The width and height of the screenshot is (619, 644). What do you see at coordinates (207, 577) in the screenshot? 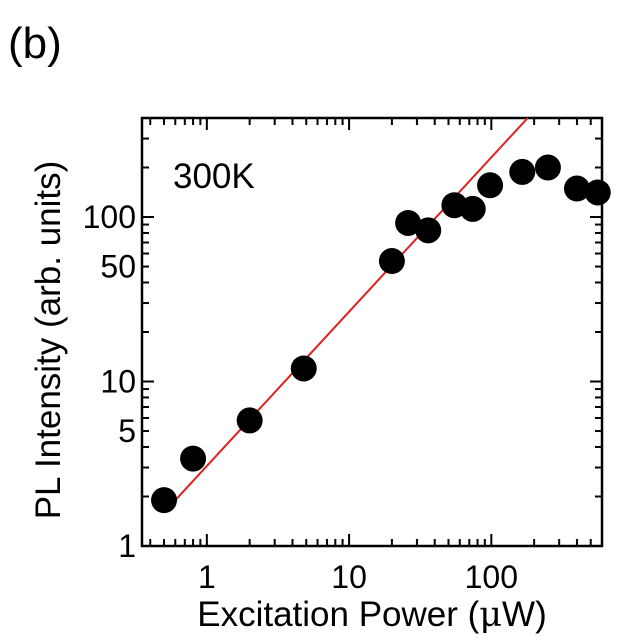
I see `x-tick-label: 1` at bounding box center [207, 577].